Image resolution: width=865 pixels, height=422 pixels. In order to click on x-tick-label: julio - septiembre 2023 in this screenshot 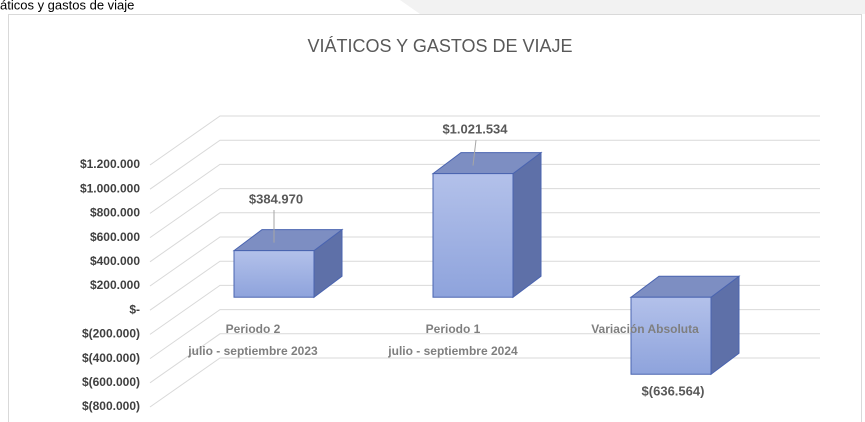, I will do `click(252, 351)`.